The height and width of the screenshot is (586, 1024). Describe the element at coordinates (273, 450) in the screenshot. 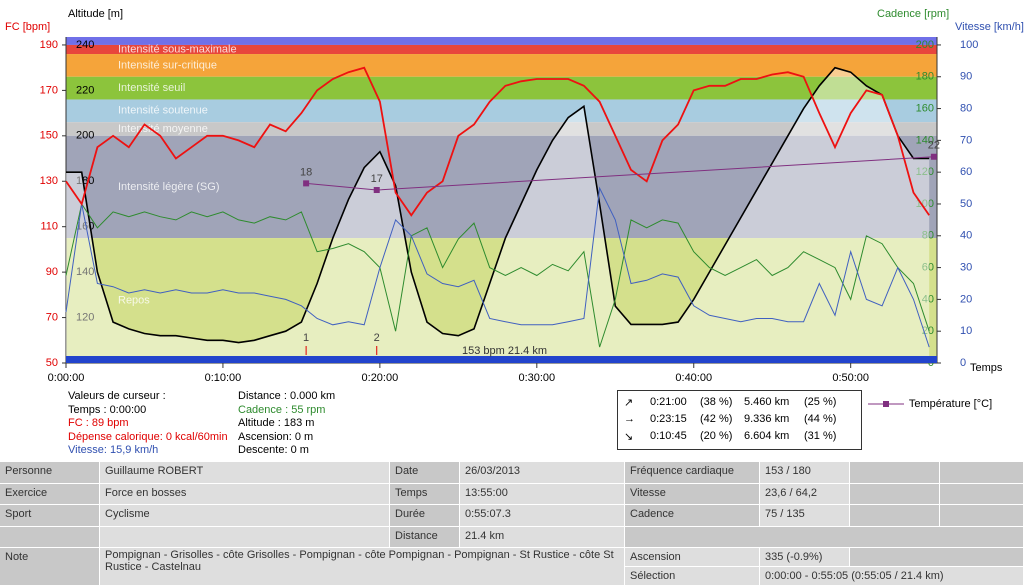

I see `cursor-text: Descente: 0 m` at that location.